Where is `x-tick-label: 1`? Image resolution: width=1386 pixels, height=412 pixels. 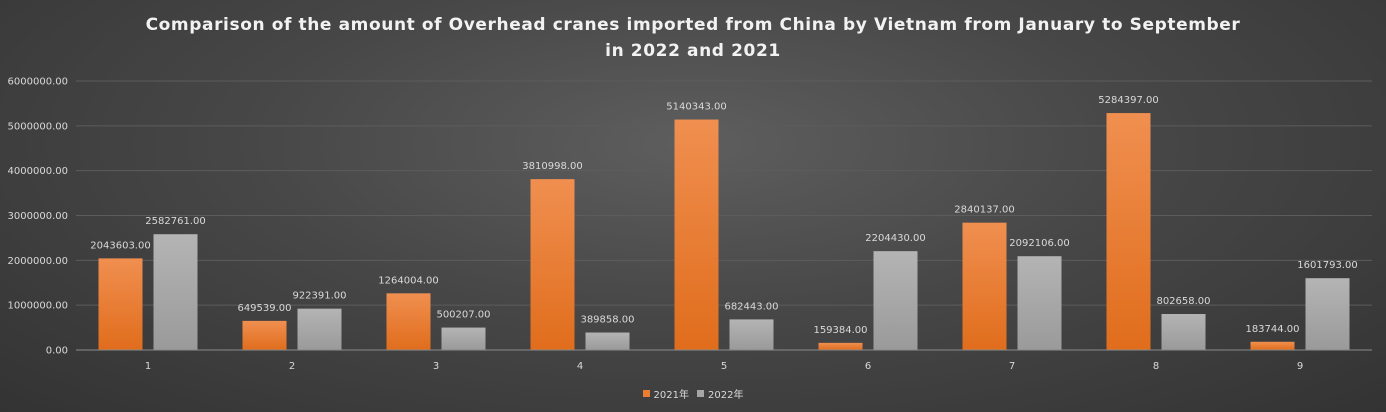
x-tick-label: 1 is located at coordinates (148, 366).